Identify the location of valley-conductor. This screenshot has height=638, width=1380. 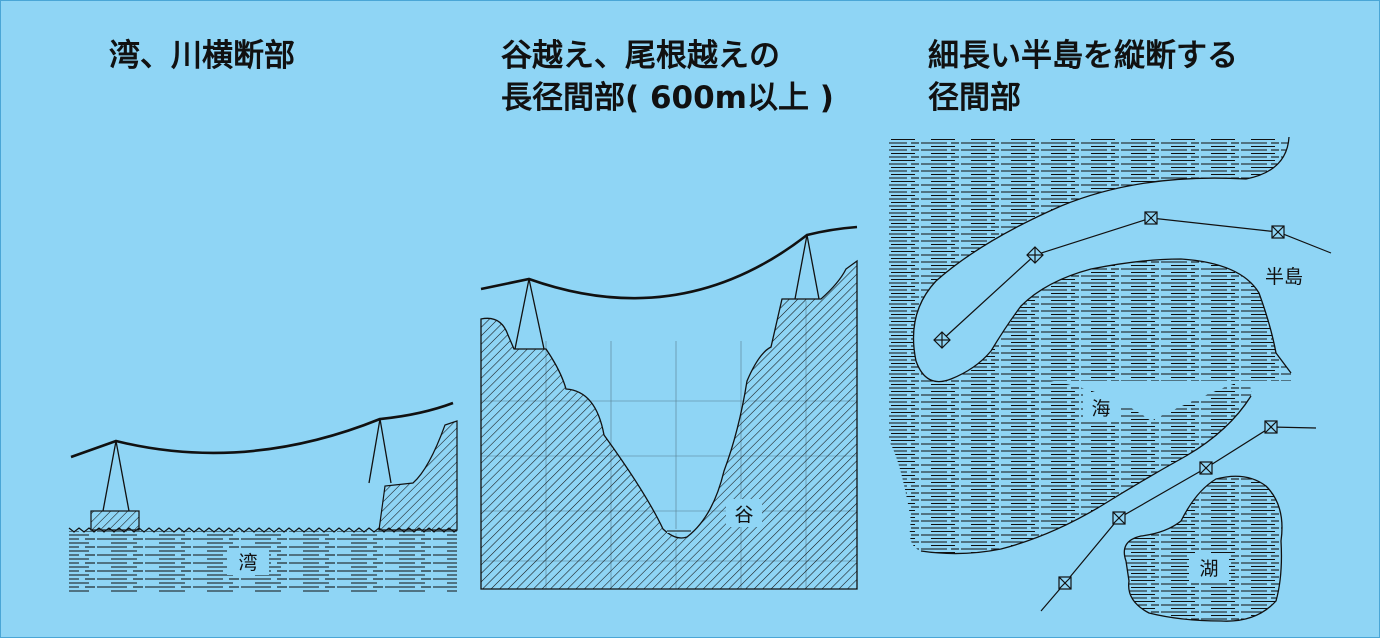
(669, 262).